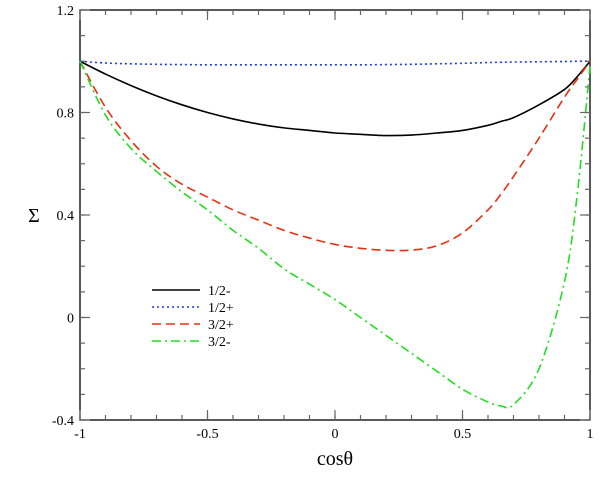 The image size is (600, 500). I want to click on legend-label: 1/2-, so click(219, 291).